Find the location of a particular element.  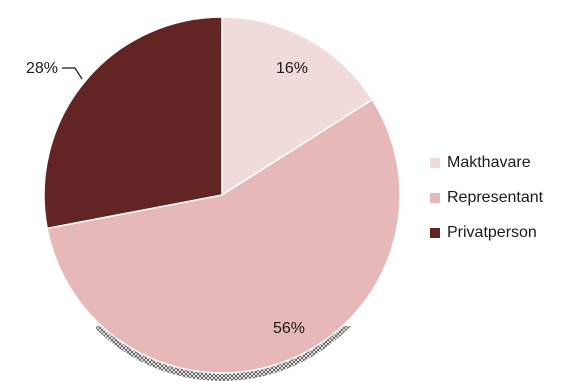

legend-item-makthavare: Makthavare is located at coordinates (486, 163).